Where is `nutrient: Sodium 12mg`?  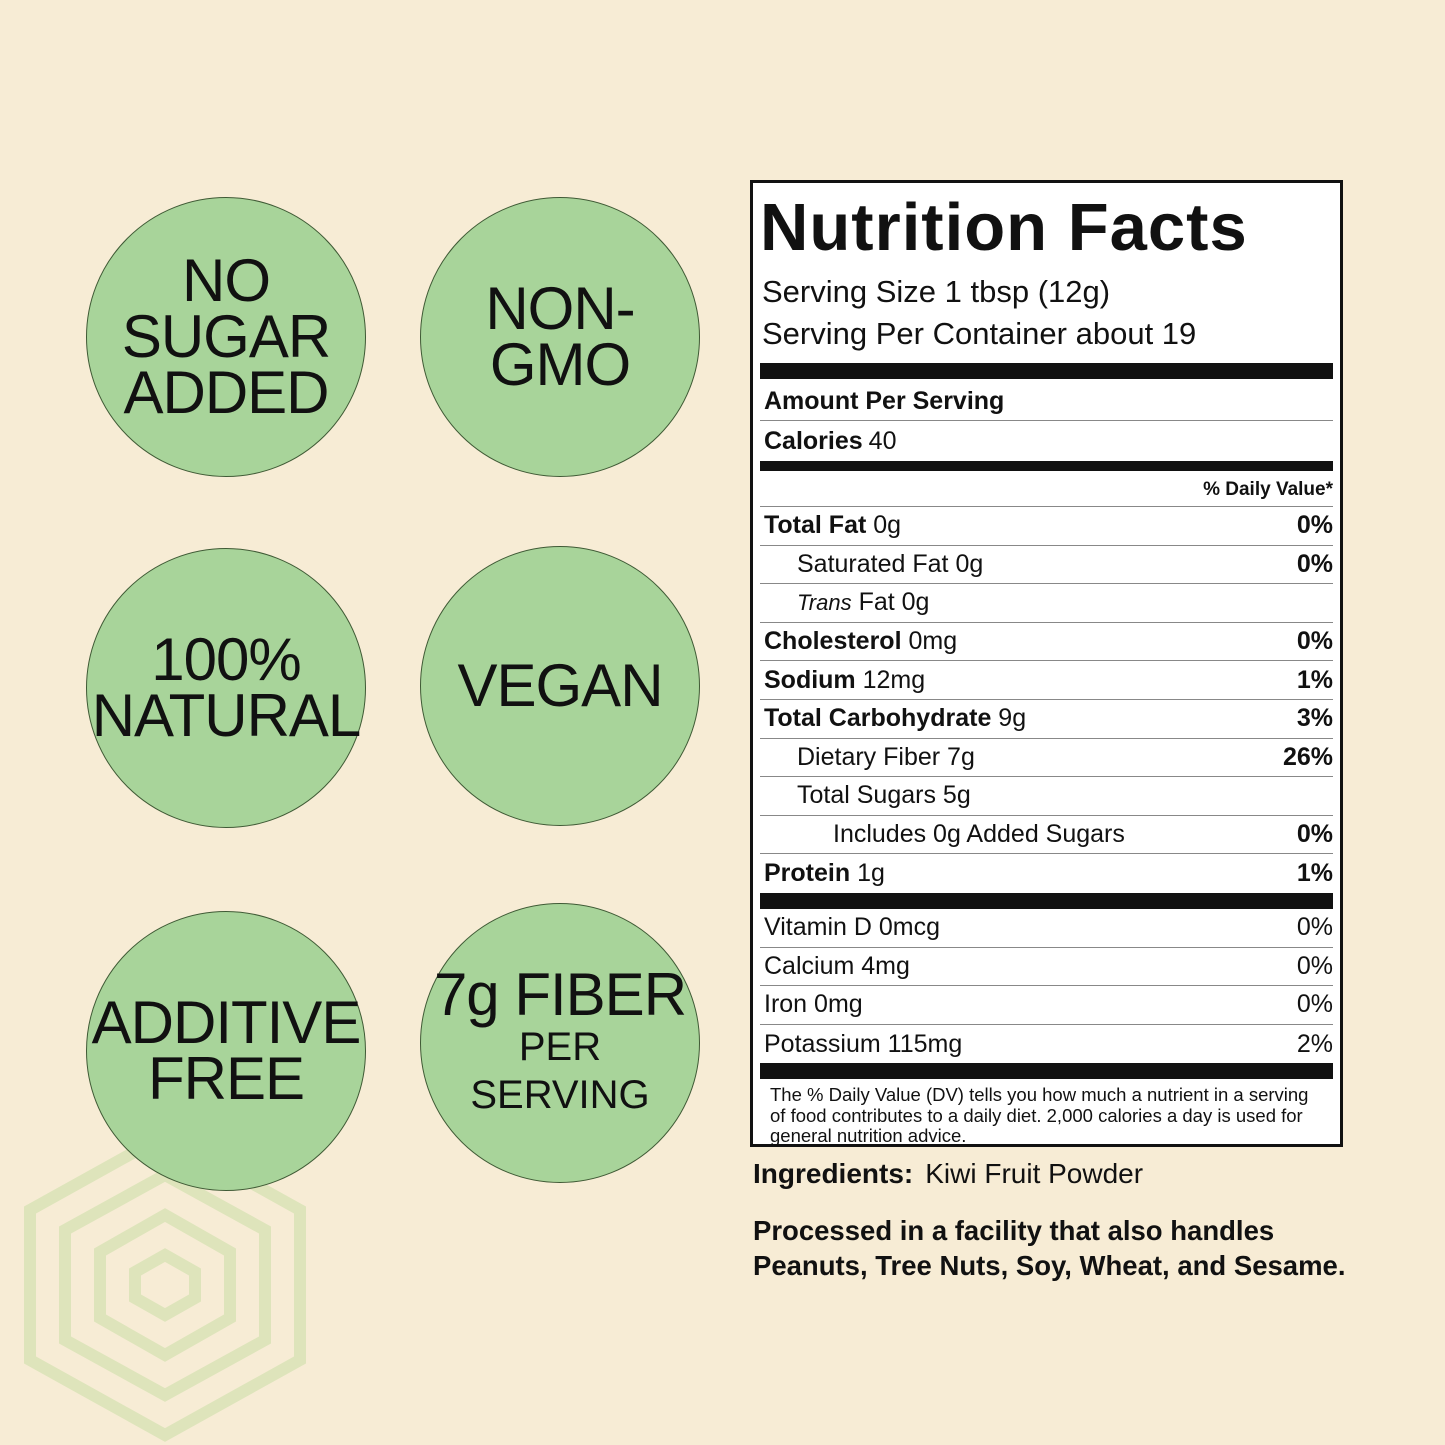
nutrient: Sodium 12mg is located at coordinates (844, 680).